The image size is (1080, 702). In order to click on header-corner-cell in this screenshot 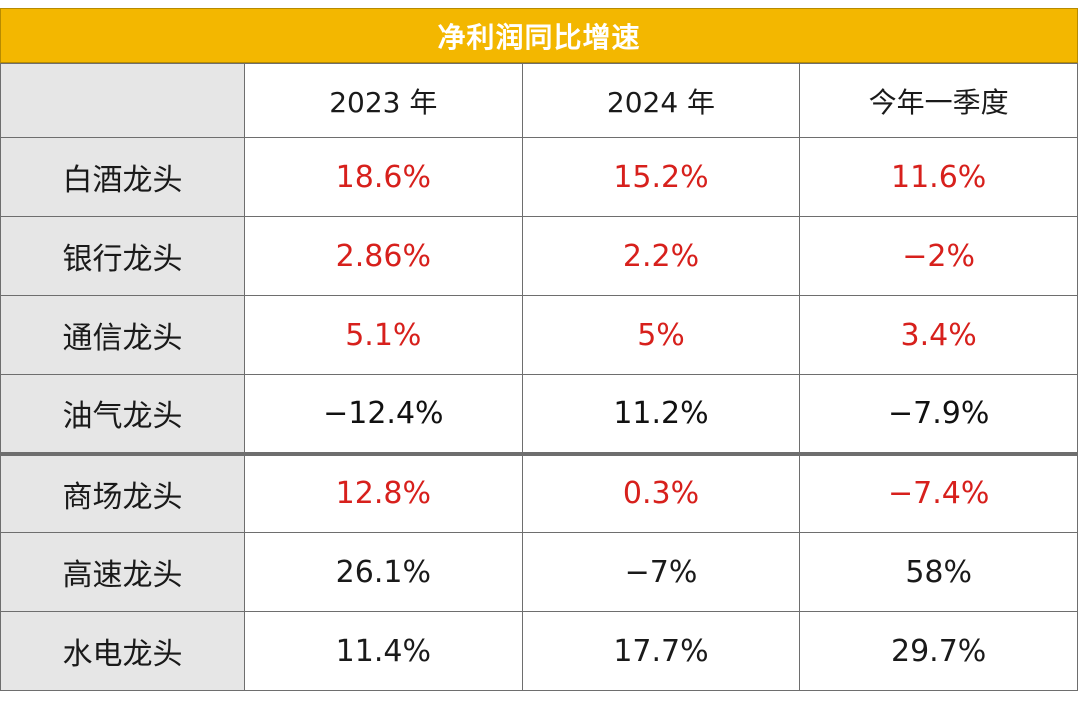, I will do `click(122, 100)`.